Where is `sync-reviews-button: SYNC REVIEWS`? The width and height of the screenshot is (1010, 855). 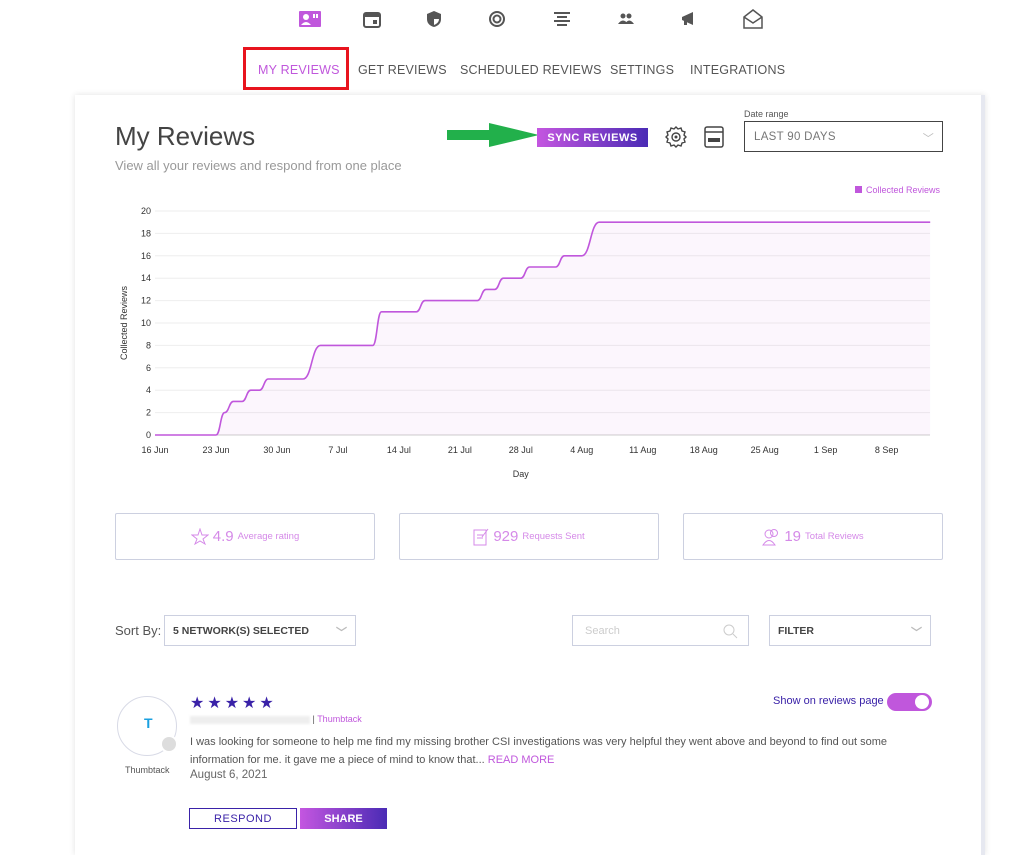
sync-reviews-button: SYNC REVIEWS is located at coordinates (592, 137).